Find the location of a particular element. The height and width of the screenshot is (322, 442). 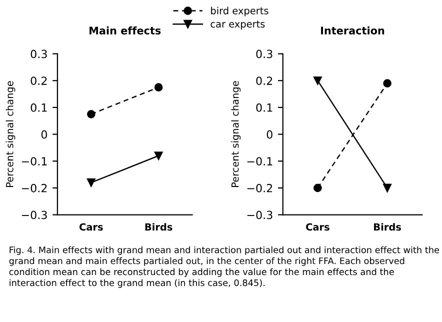

chart-title: Interaction is located at coordinates (352, 30).